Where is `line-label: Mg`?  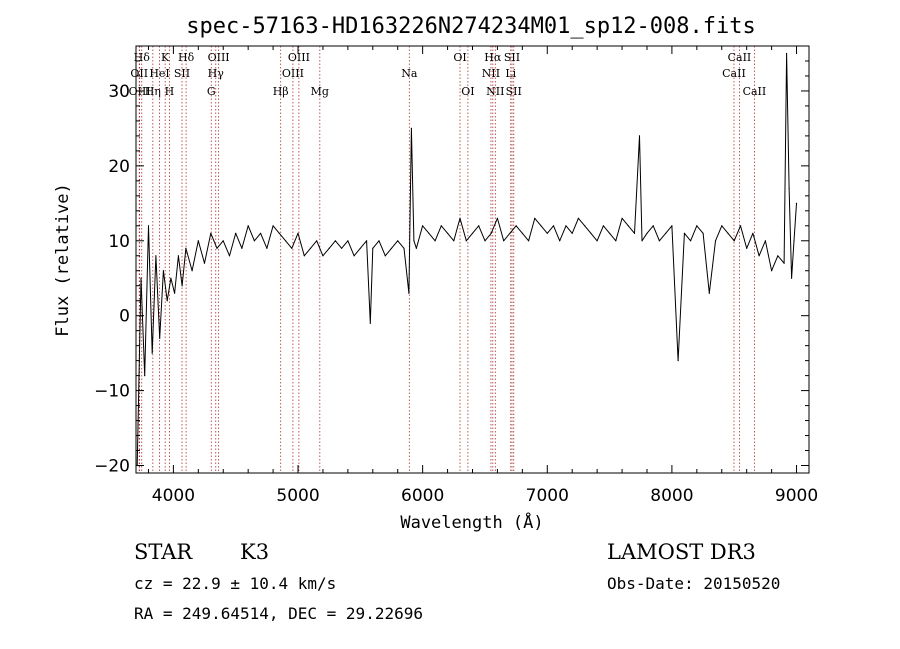
line-label: Mg is located at coordinates (320, 91).